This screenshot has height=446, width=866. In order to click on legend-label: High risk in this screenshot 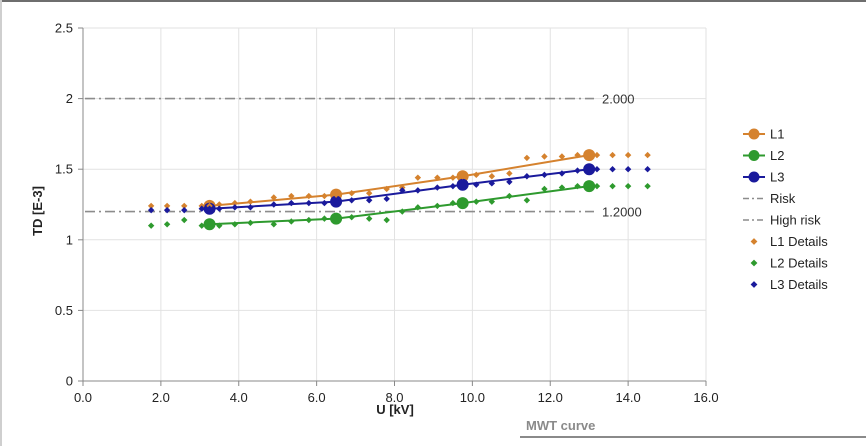, I will do `click(795, 220)`.